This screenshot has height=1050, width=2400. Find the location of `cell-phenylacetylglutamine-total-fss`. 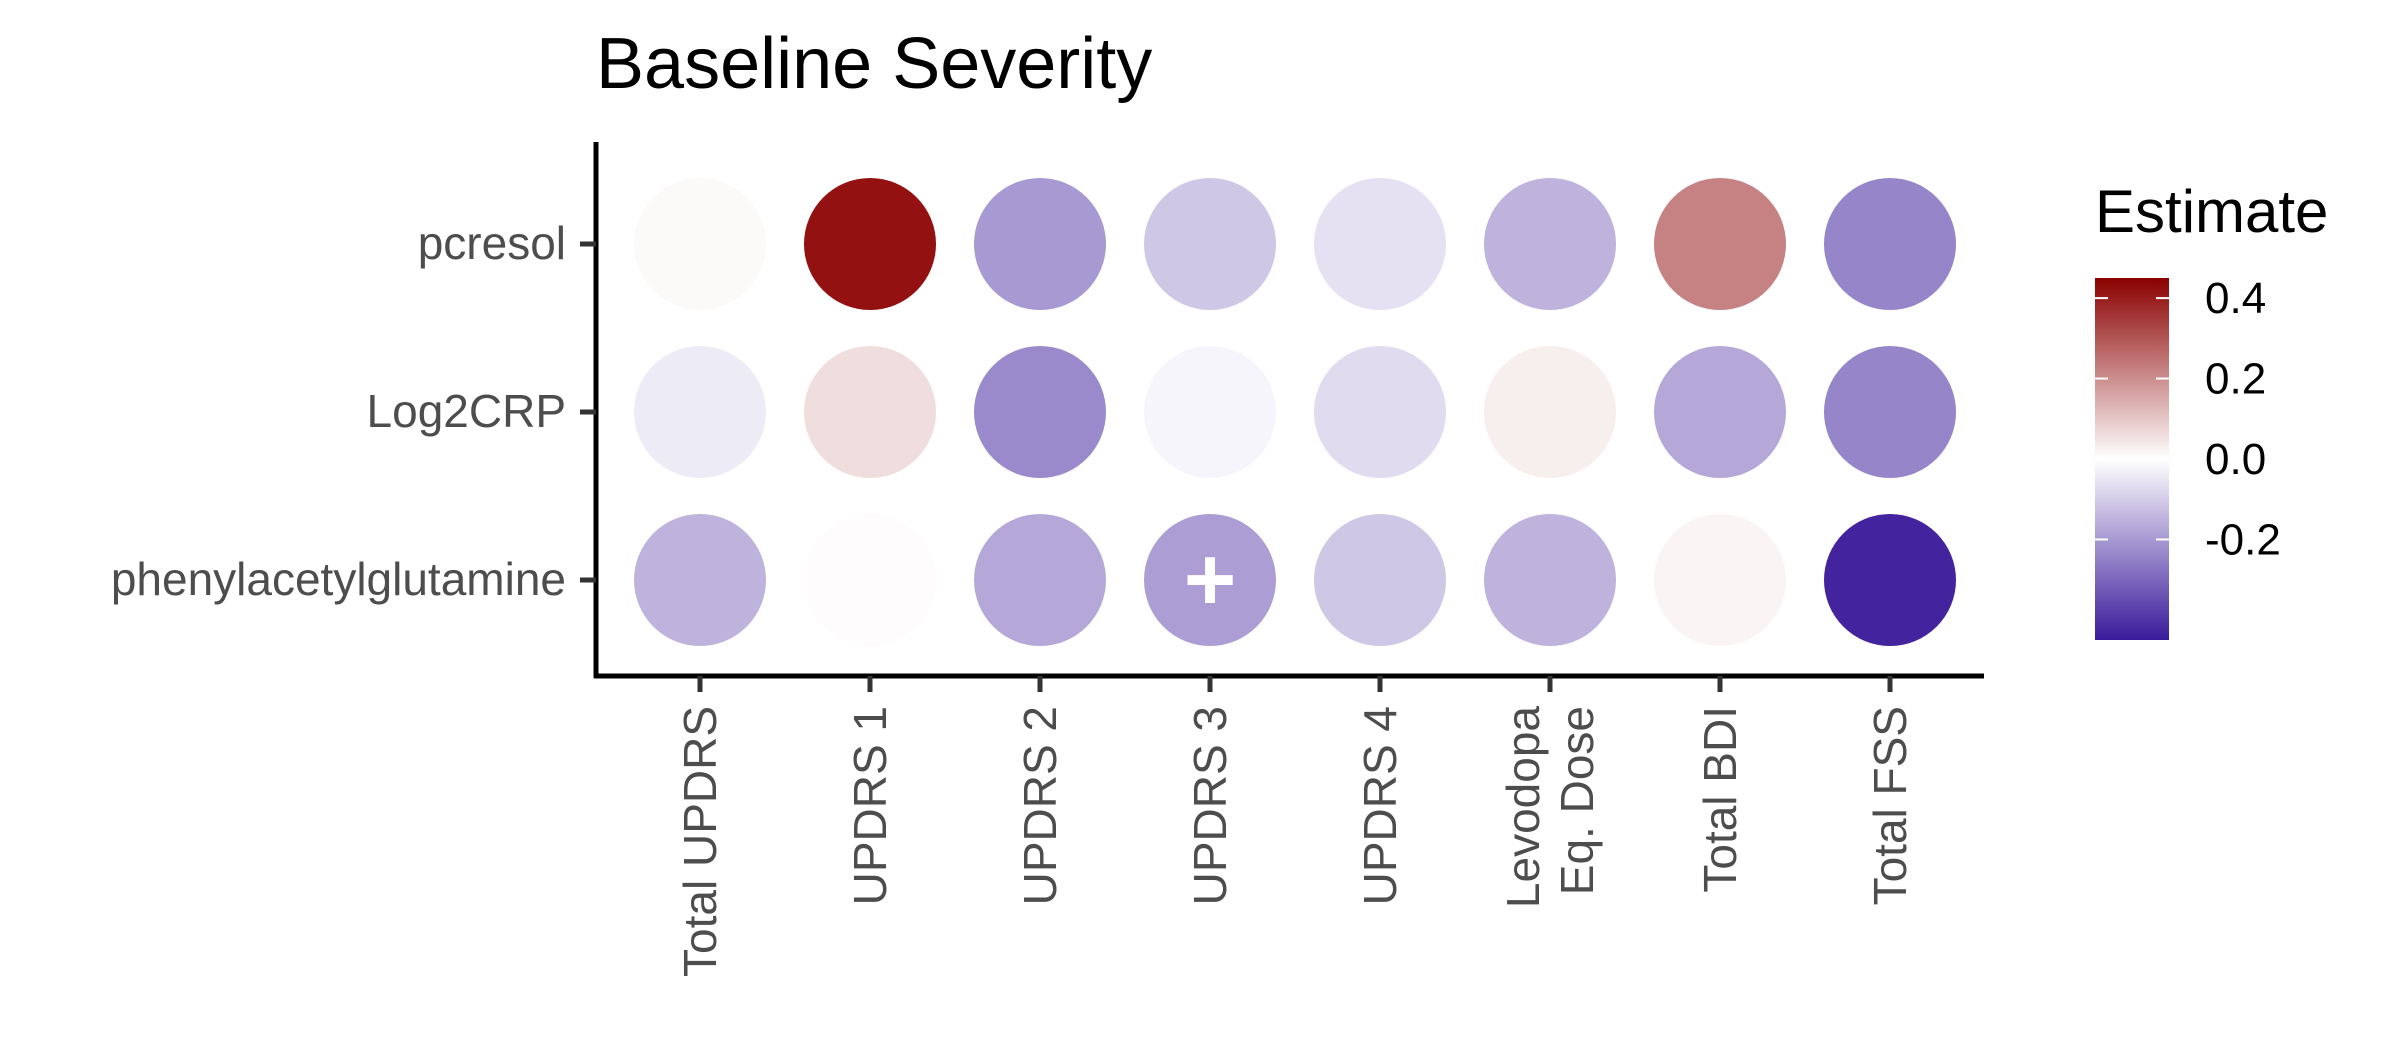

cell-phenylacetylglutamine-total-fss is located at coordinates (1890, 580).